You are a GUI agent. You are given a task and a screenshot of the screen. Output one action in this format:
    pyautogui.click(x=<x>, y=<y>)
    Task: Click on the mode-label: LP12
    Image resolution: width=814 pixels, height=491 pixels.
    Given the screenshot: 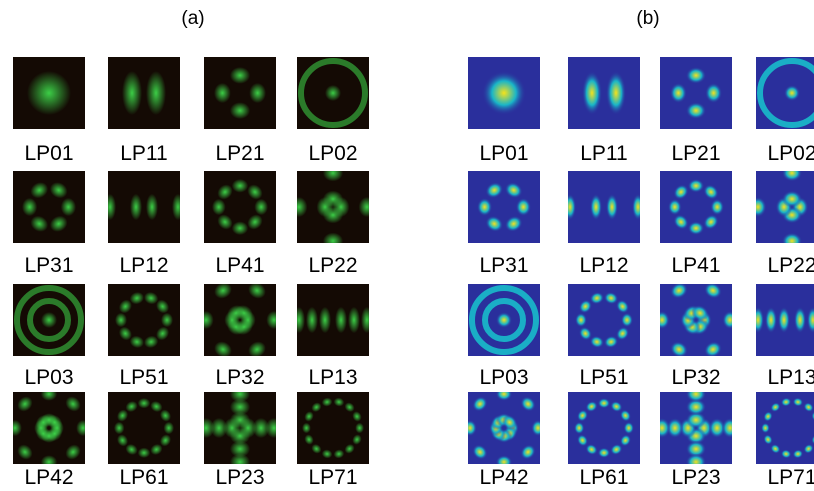 What is the action you would take?
    pyautogui.click(x=604, y=265)
    